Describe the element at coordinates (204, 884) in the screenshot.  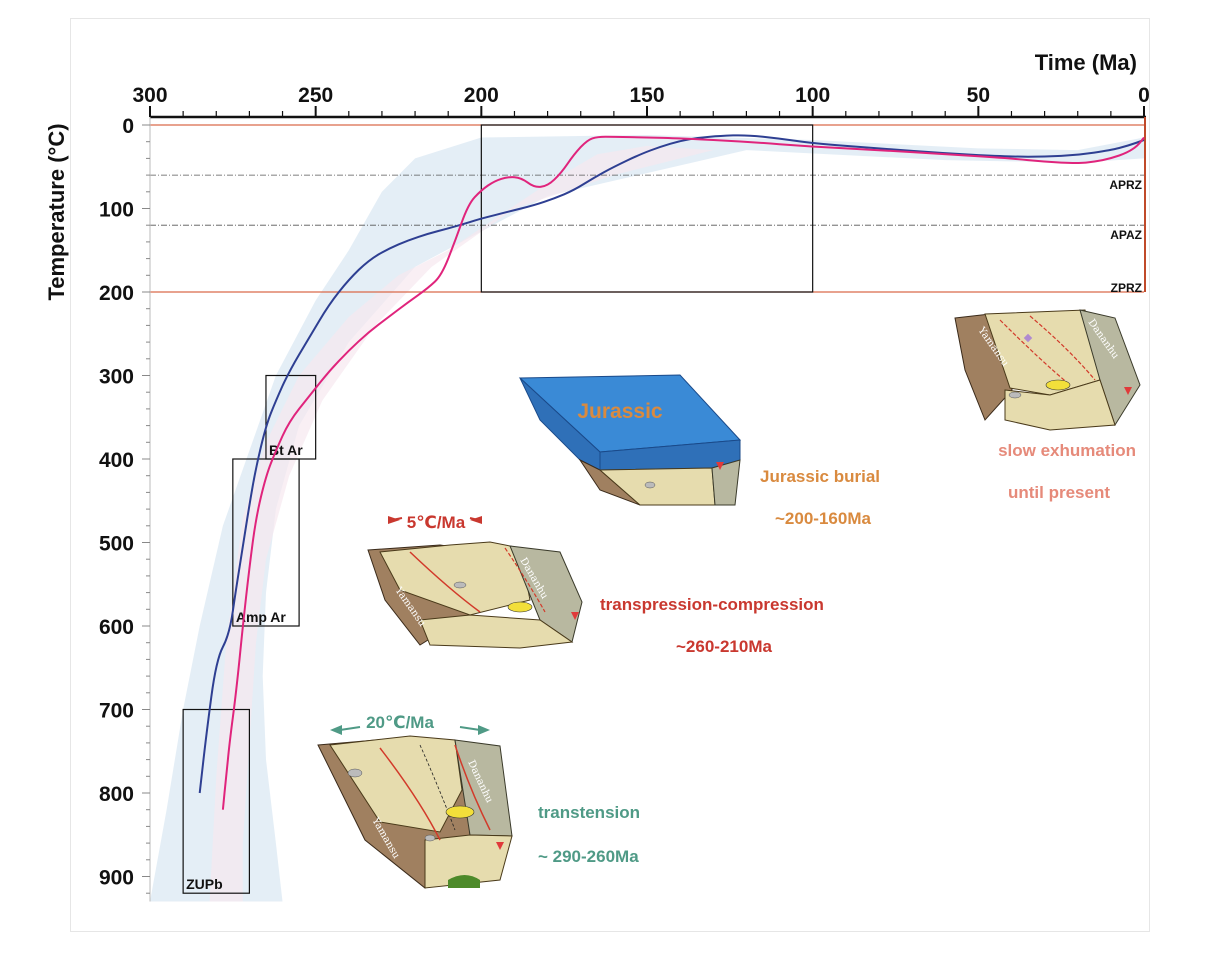
I see `constraint-box-label: ZUPb` at that location.